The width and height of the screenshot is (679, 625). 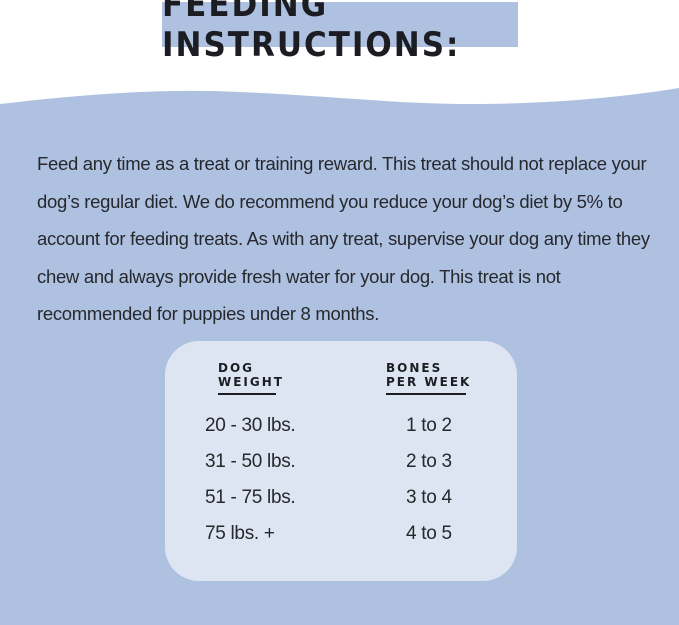 I want to click on table-row: 31 - 50 lbs. 2 to 3, so click(x=341, y=469).